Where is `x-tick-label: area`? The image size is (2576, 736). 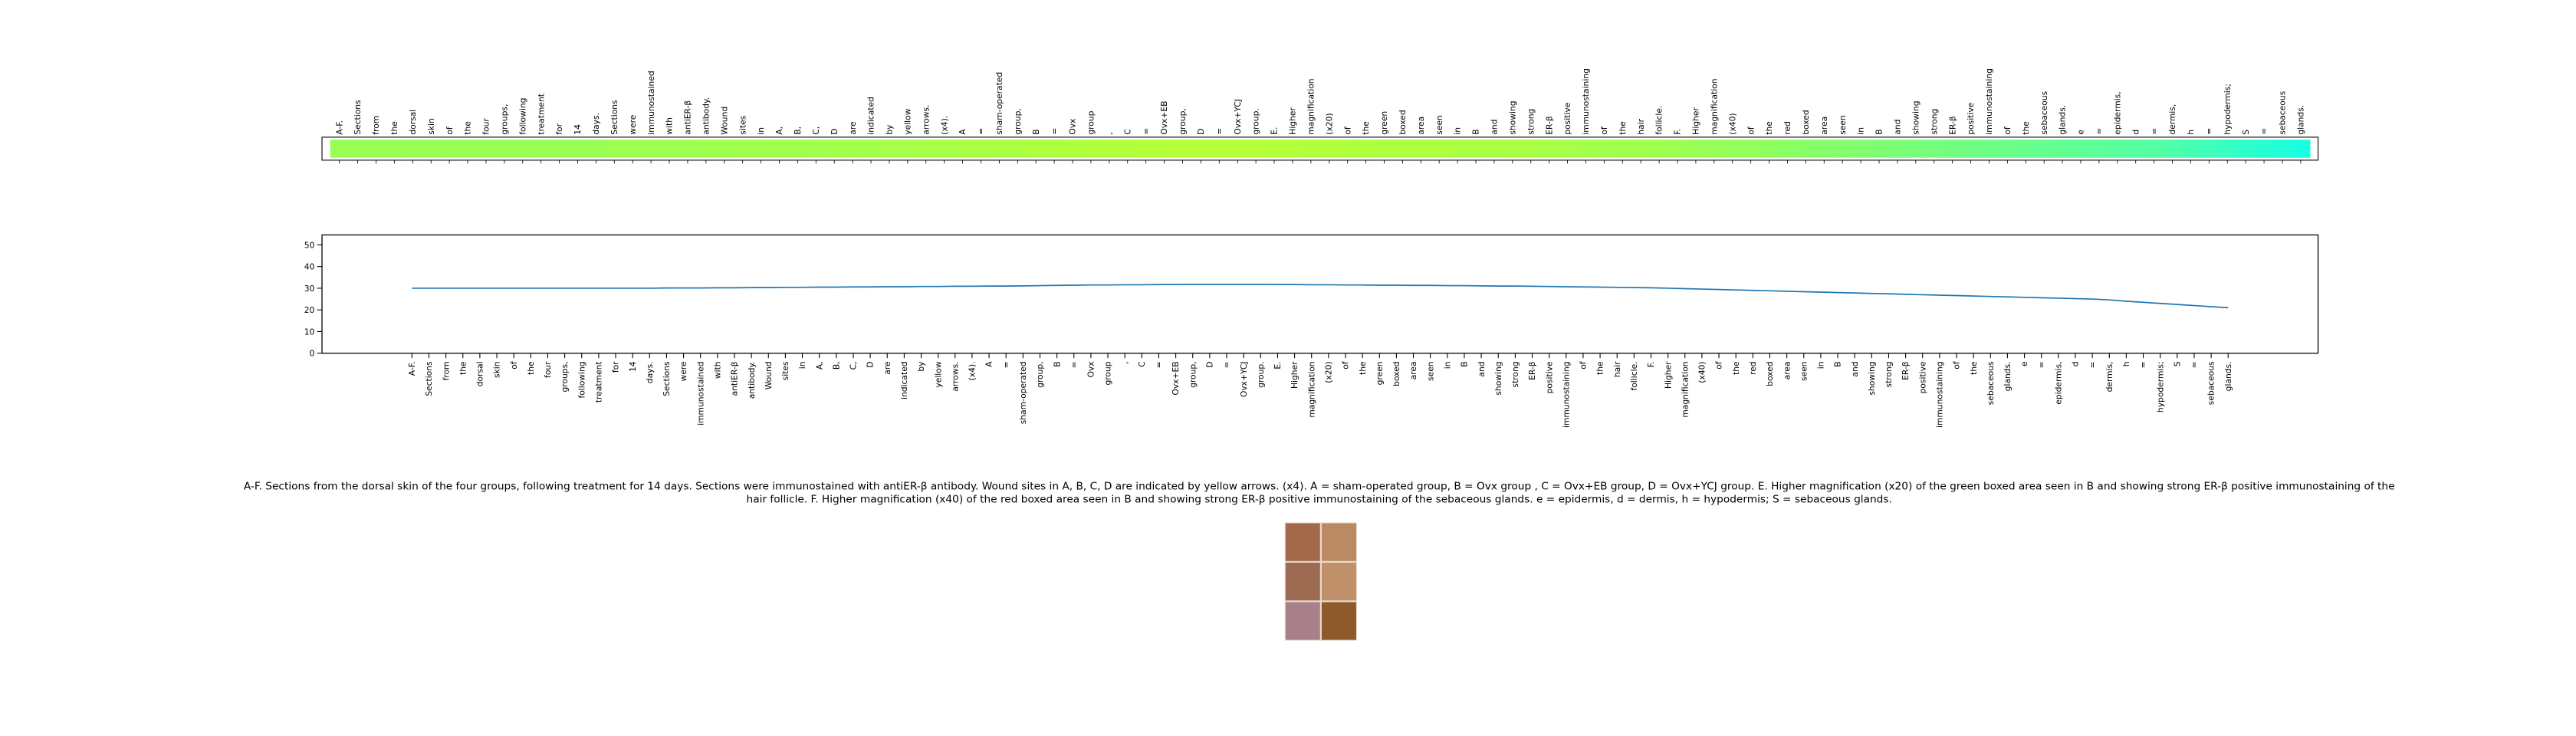 x-tick-label: area is located at coordinates (1413, 370).